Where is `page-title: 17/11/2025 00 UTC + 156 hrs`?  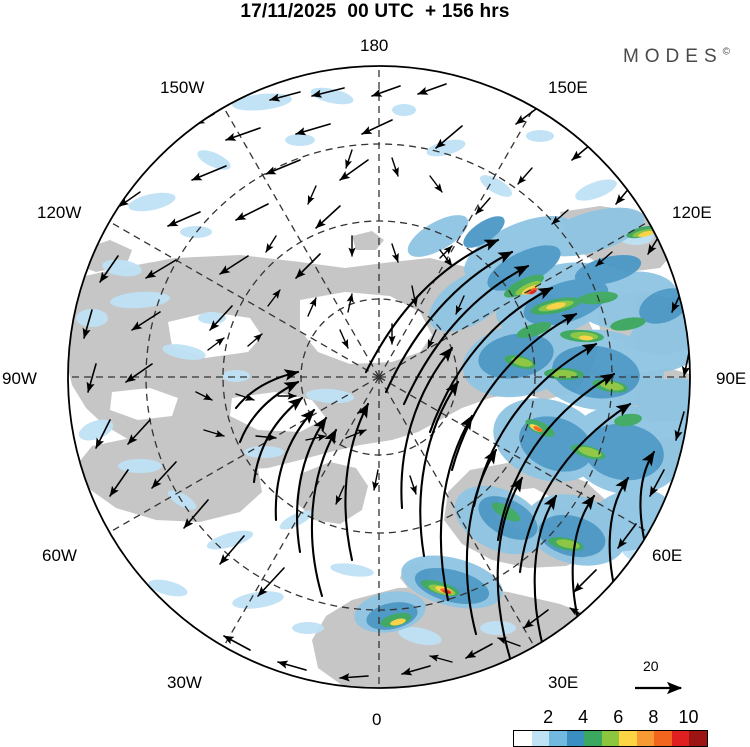
page-title: 17/11/2025 00 UTC + 156 hrs is located at coordinates (375, 11).